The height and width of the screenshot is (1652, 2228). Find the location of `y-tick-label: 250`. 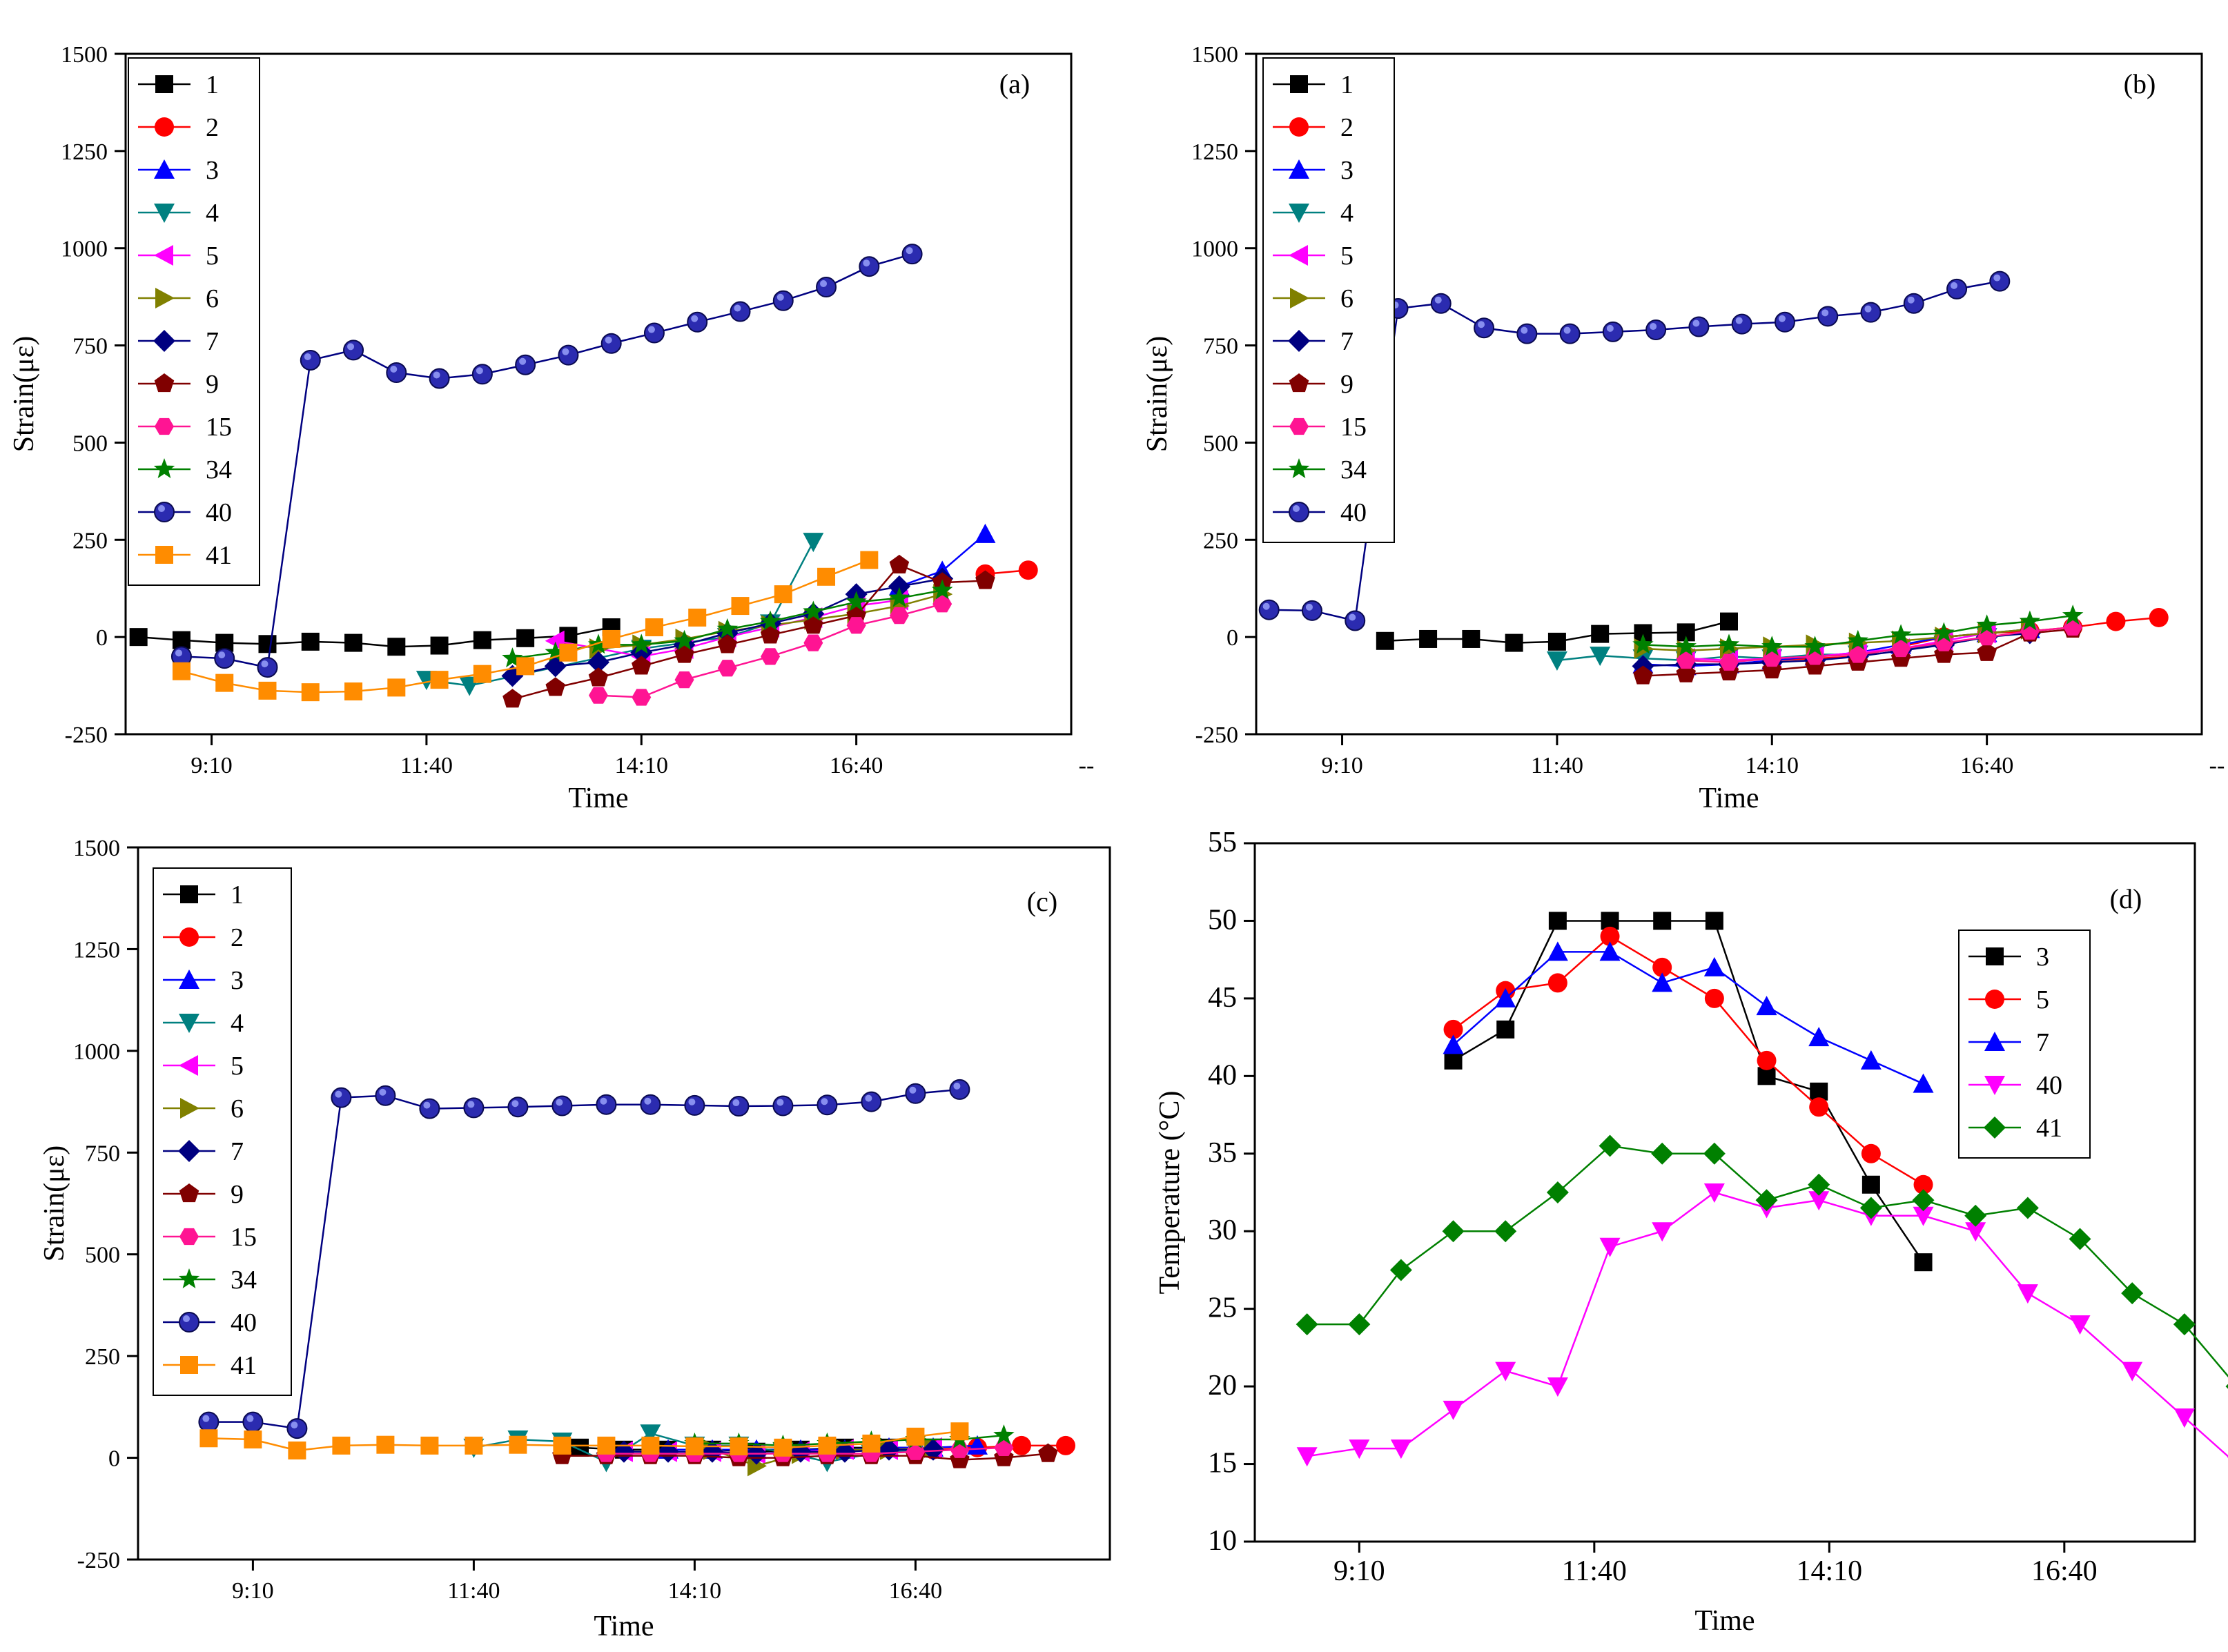

y-tick-label: 250 is located at coordinates (1220, 540).